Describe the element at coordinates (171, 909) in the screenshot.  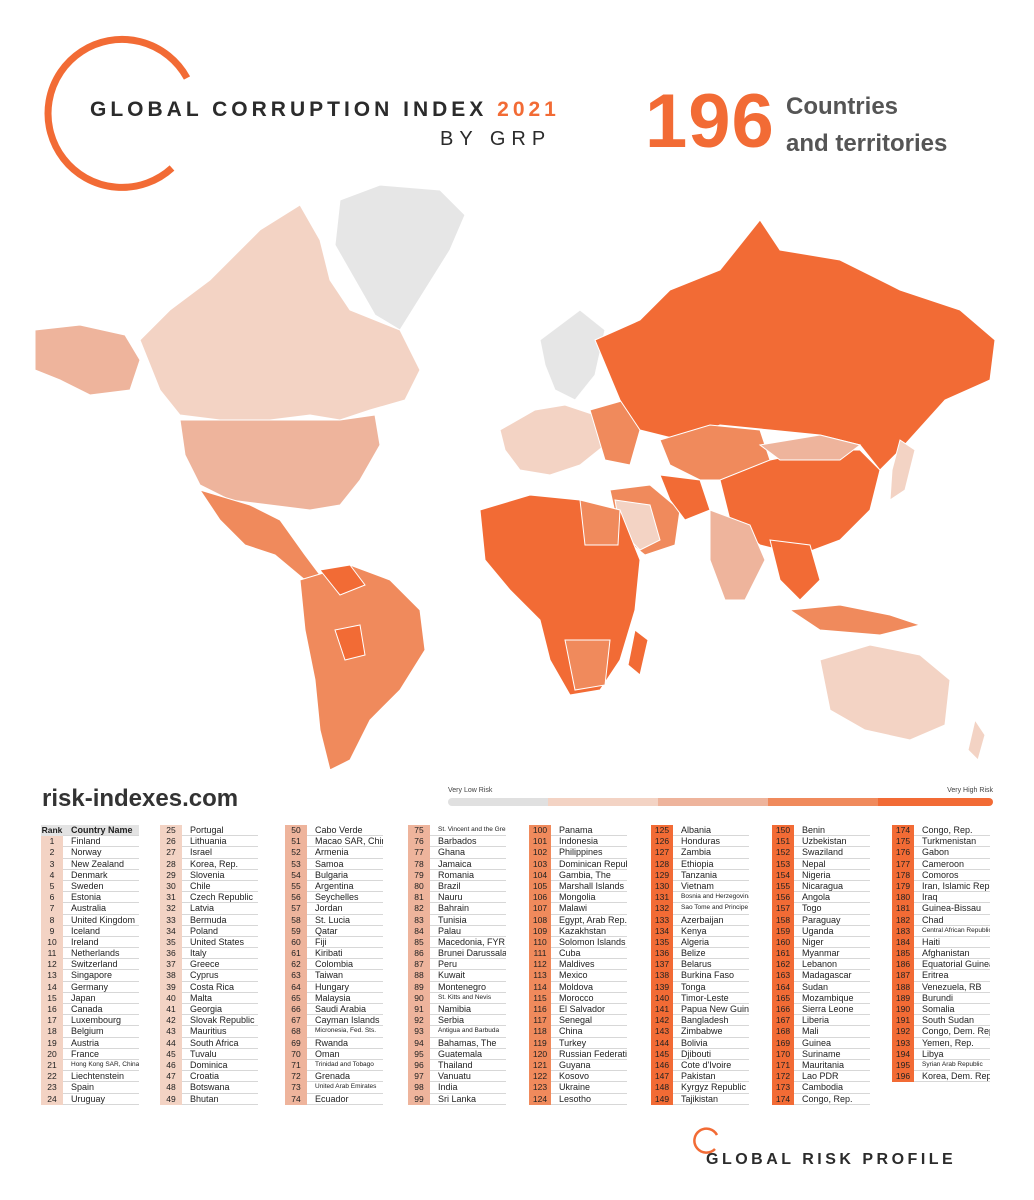
I see `rank-number: 32` at that location.